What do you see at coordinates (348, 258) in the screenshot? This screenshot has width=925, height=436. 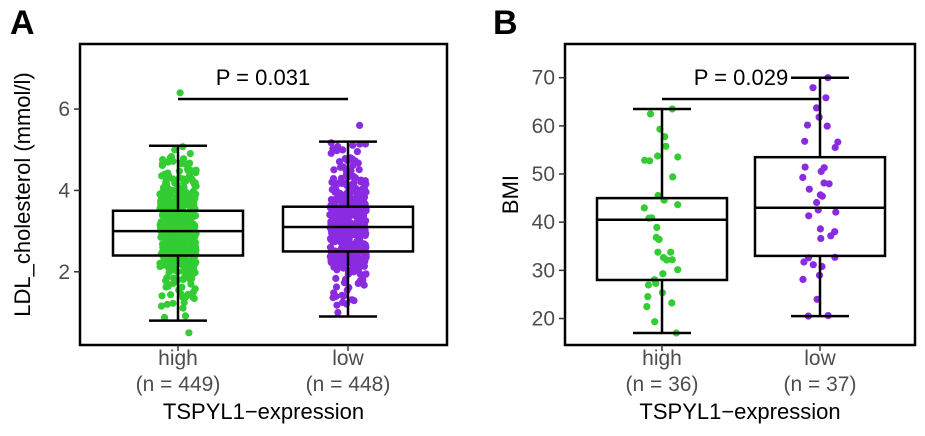 I see `group-low: low (n = 448)` at bounding box center [348, 258].